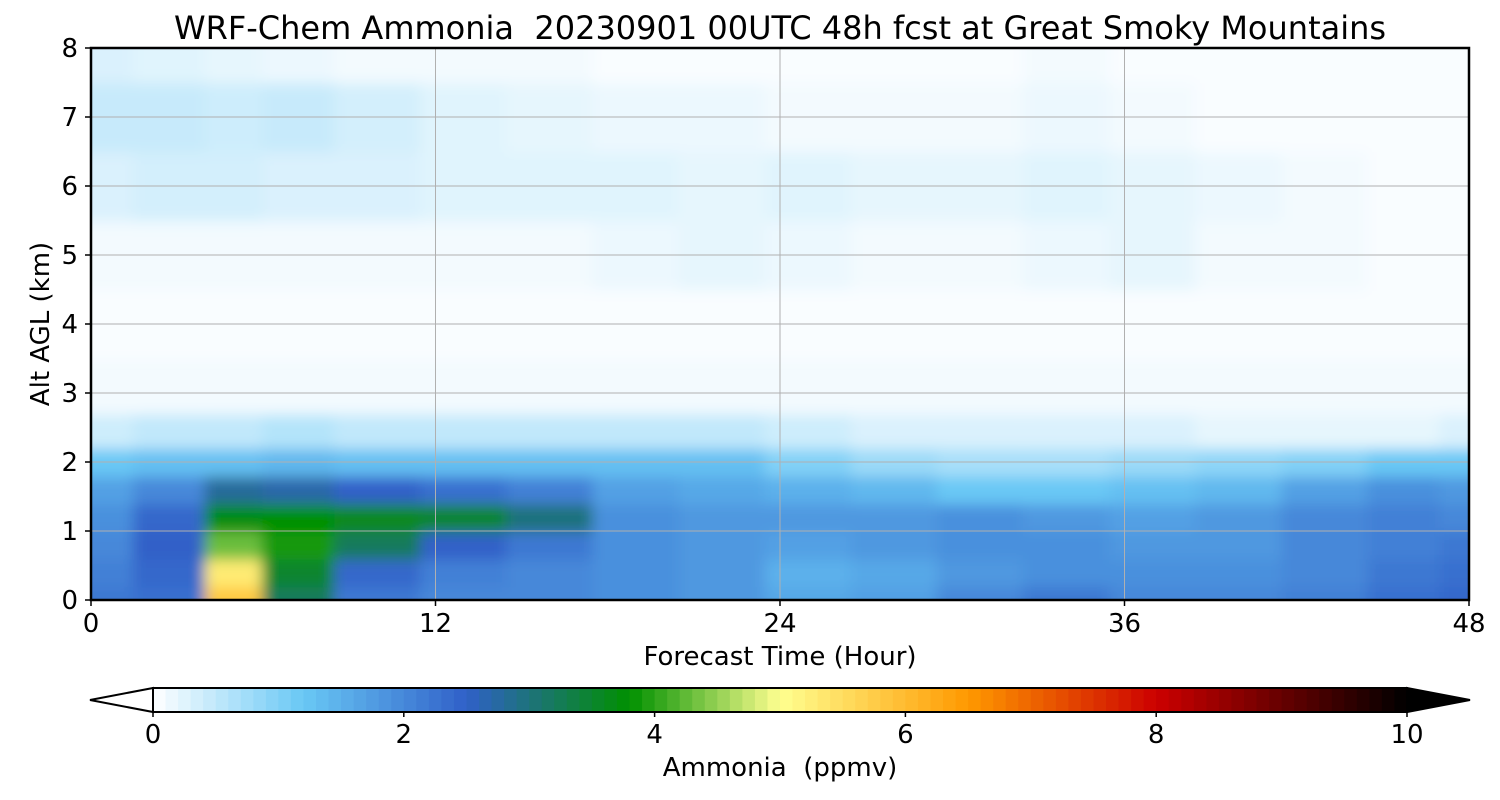 Image resolution: width=1500 pixels, height=800 pixels. Describe the element at coordinates (91, 624) in the screenshot. I see `x-tick-label: 0` at that location.